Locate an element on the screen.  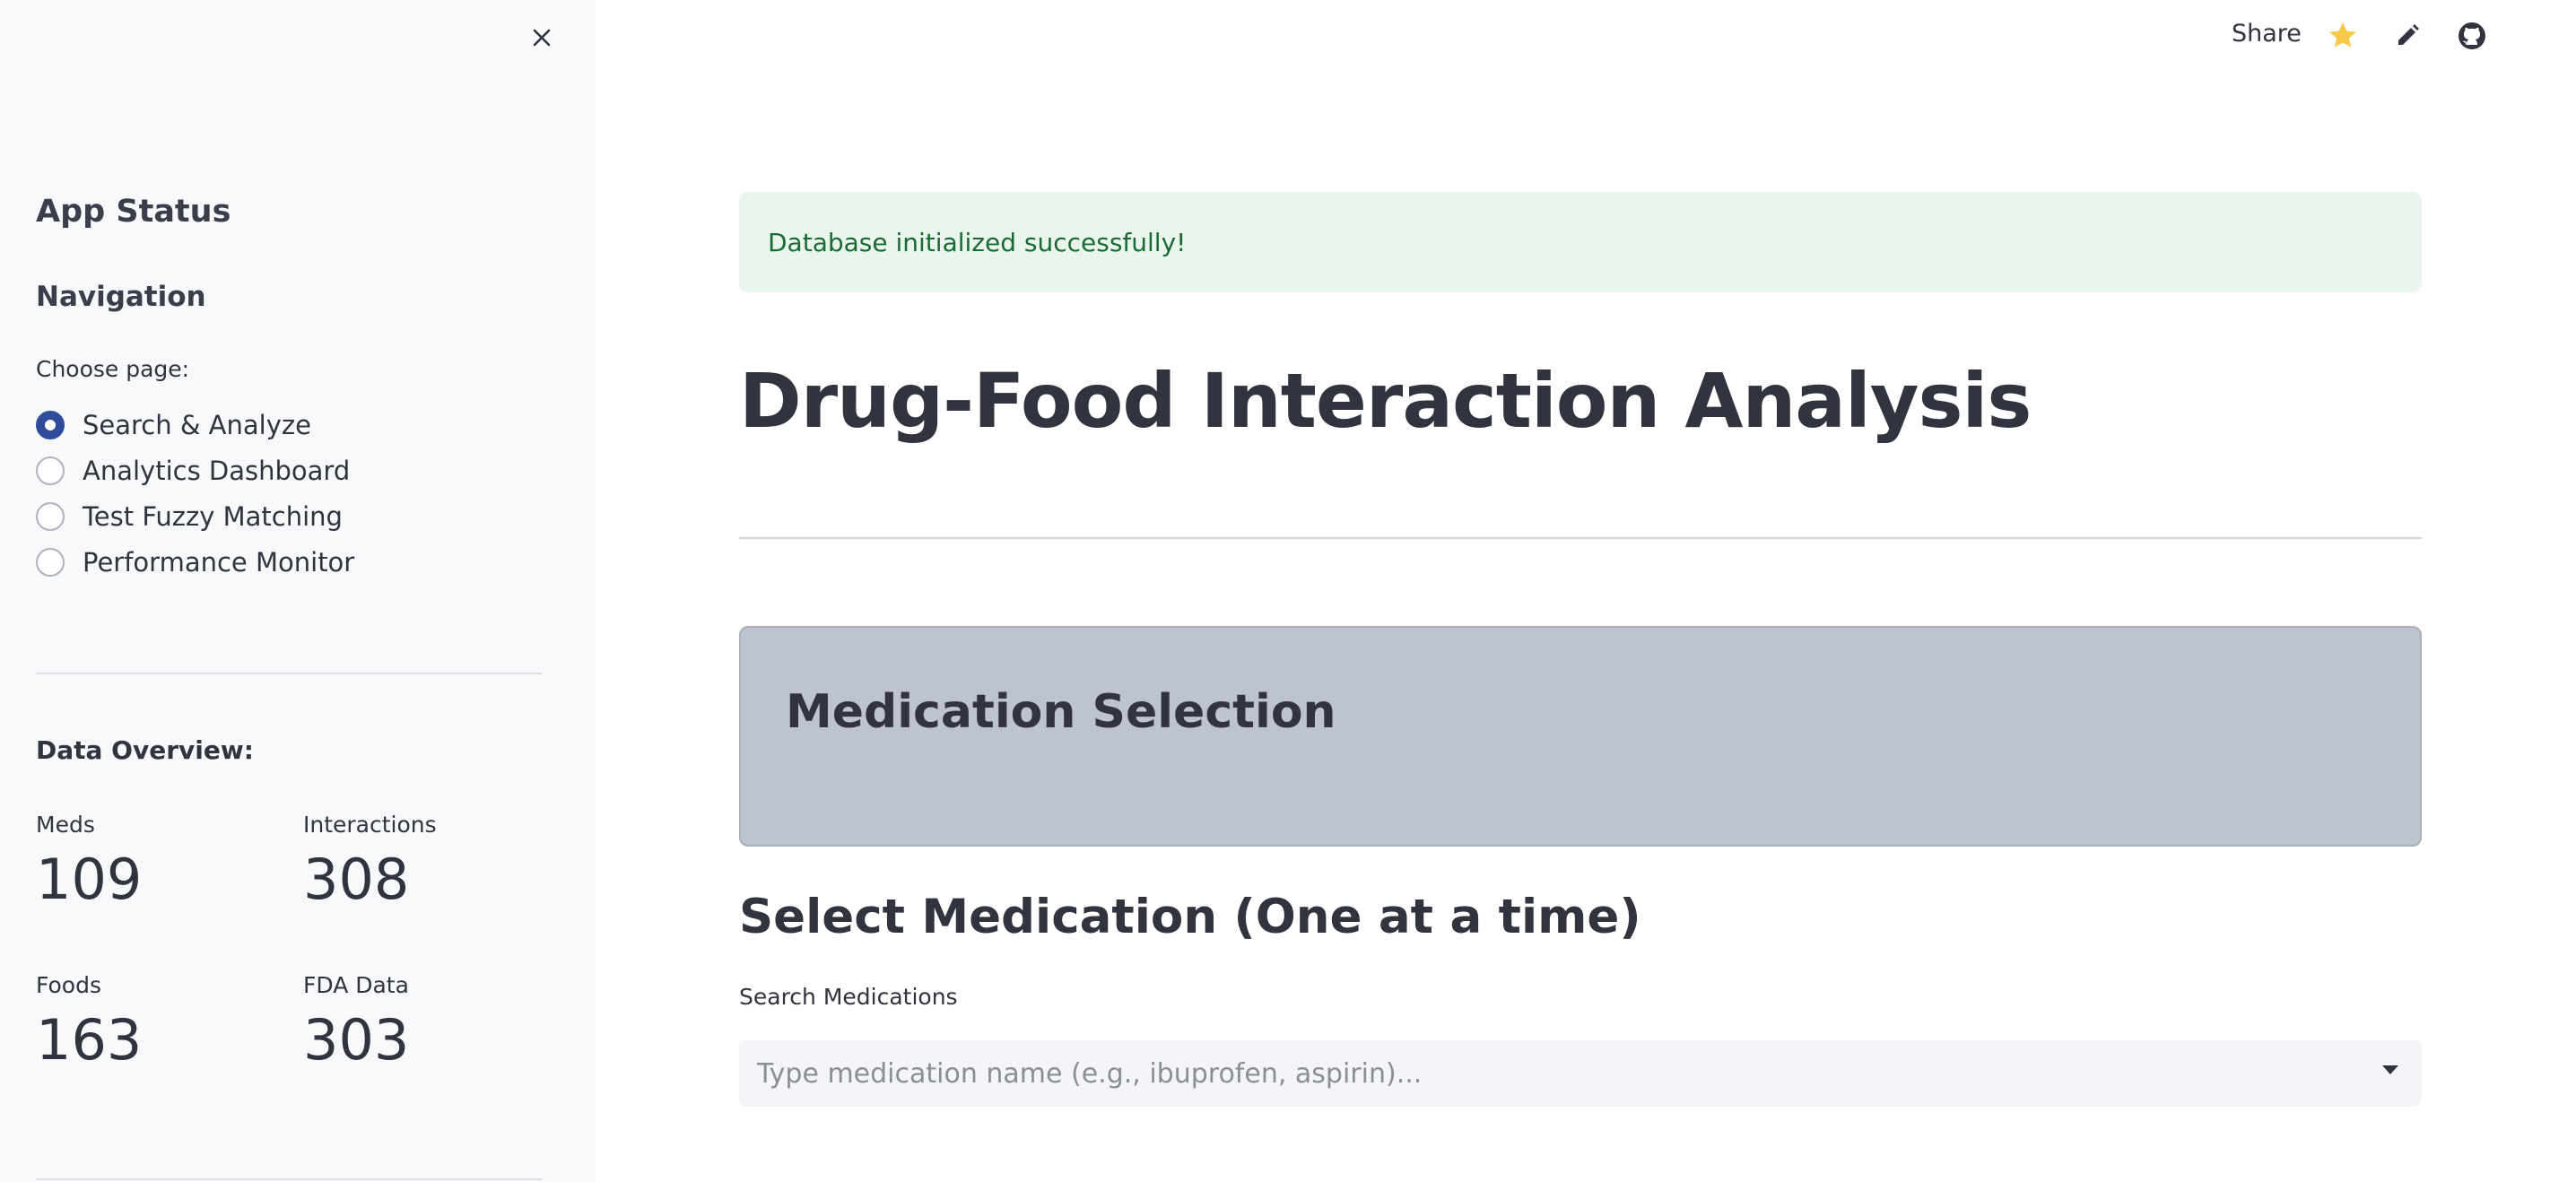
metric-interactions: Interactions 308 is located at coordinates (370, 860).